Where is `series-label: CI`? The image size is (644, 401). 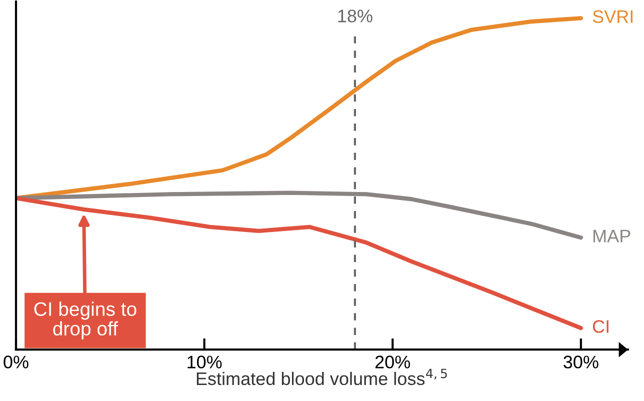 series-label: CI is located at coordinates (600, 326).